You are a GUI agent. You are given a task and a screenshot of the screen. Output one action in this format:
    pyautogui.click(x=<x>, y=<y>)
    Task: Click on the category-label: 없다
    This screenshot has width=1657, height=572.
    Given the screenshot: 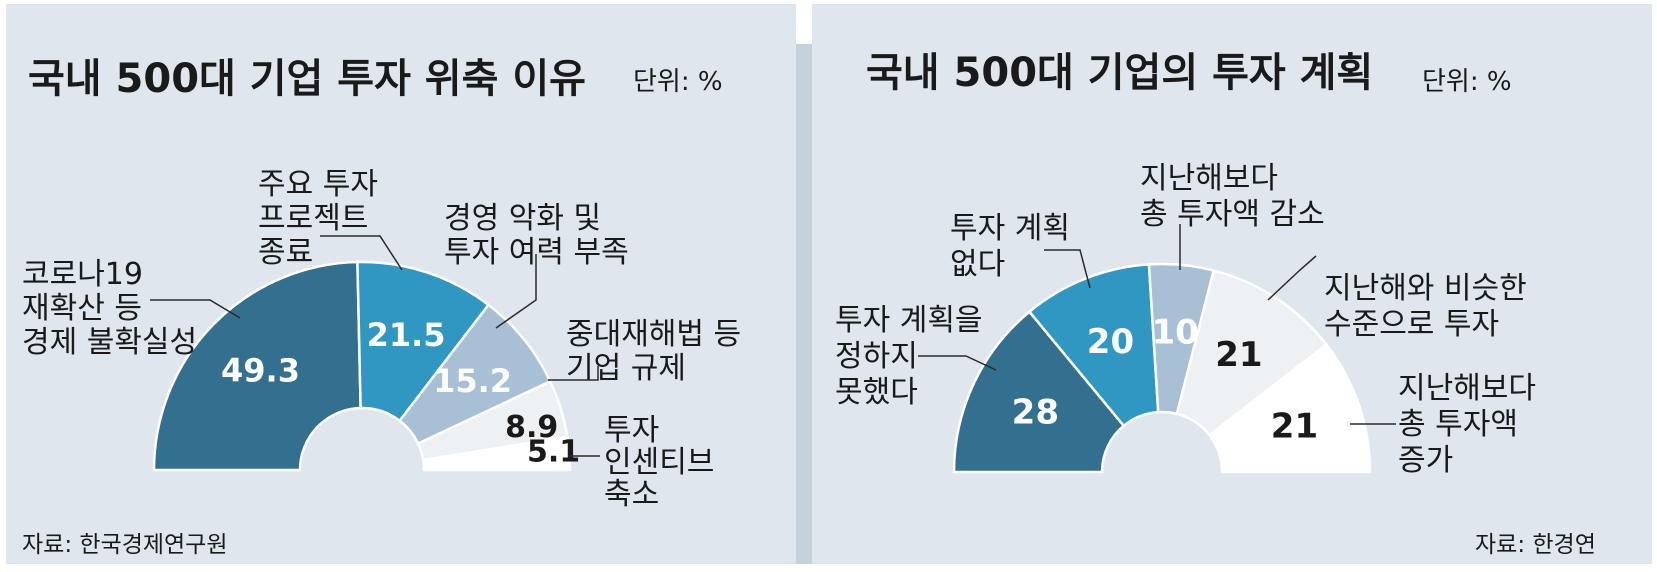 What is the action you would take?
    pyautogui.click(x=977, y=264)
    